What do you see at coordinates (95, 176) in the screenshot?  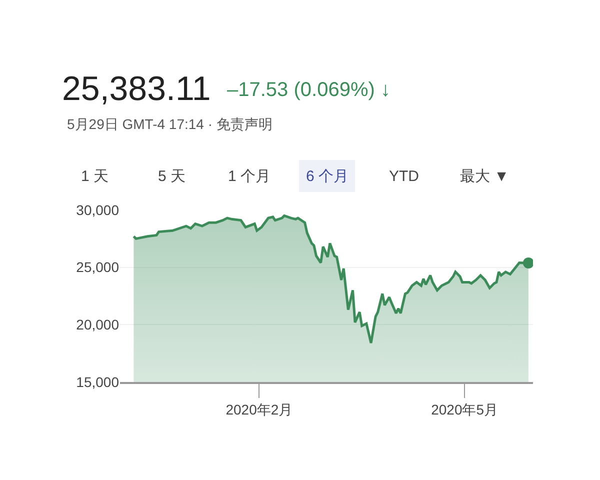 I see `text: 1 天` at bounding box center [95, 176].